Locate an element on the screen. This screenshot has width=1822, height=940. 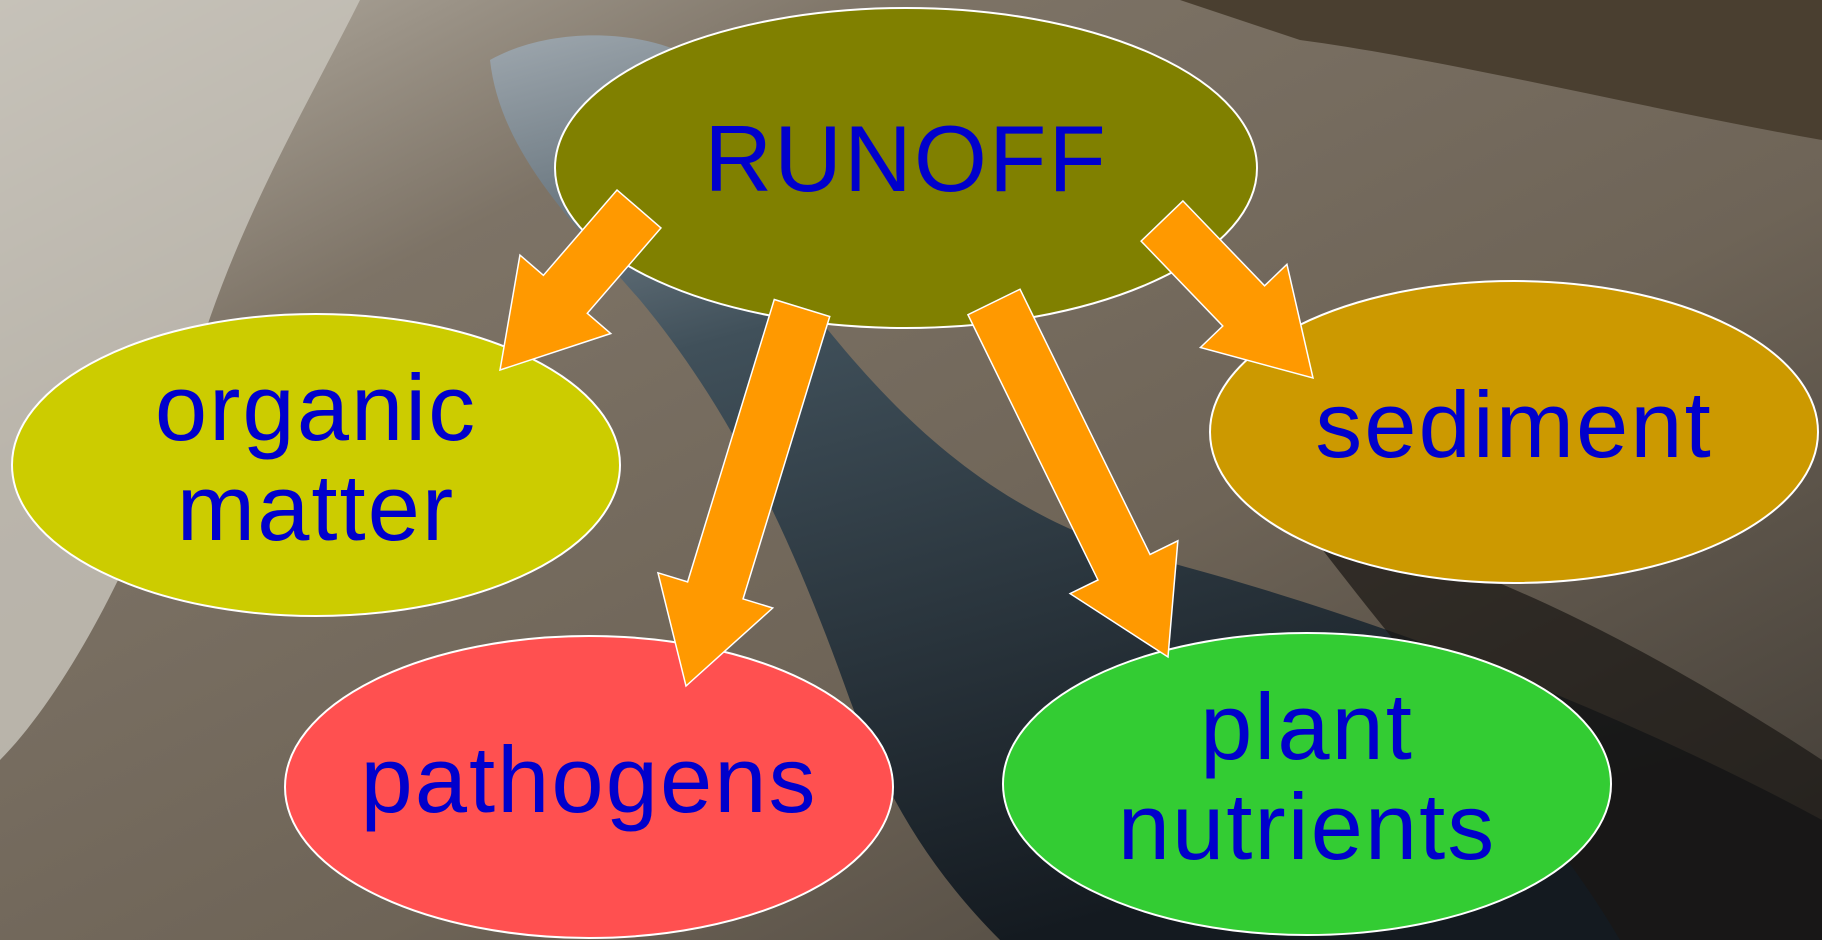
node-label: RUNOFF is located at coordinates (906, 158).